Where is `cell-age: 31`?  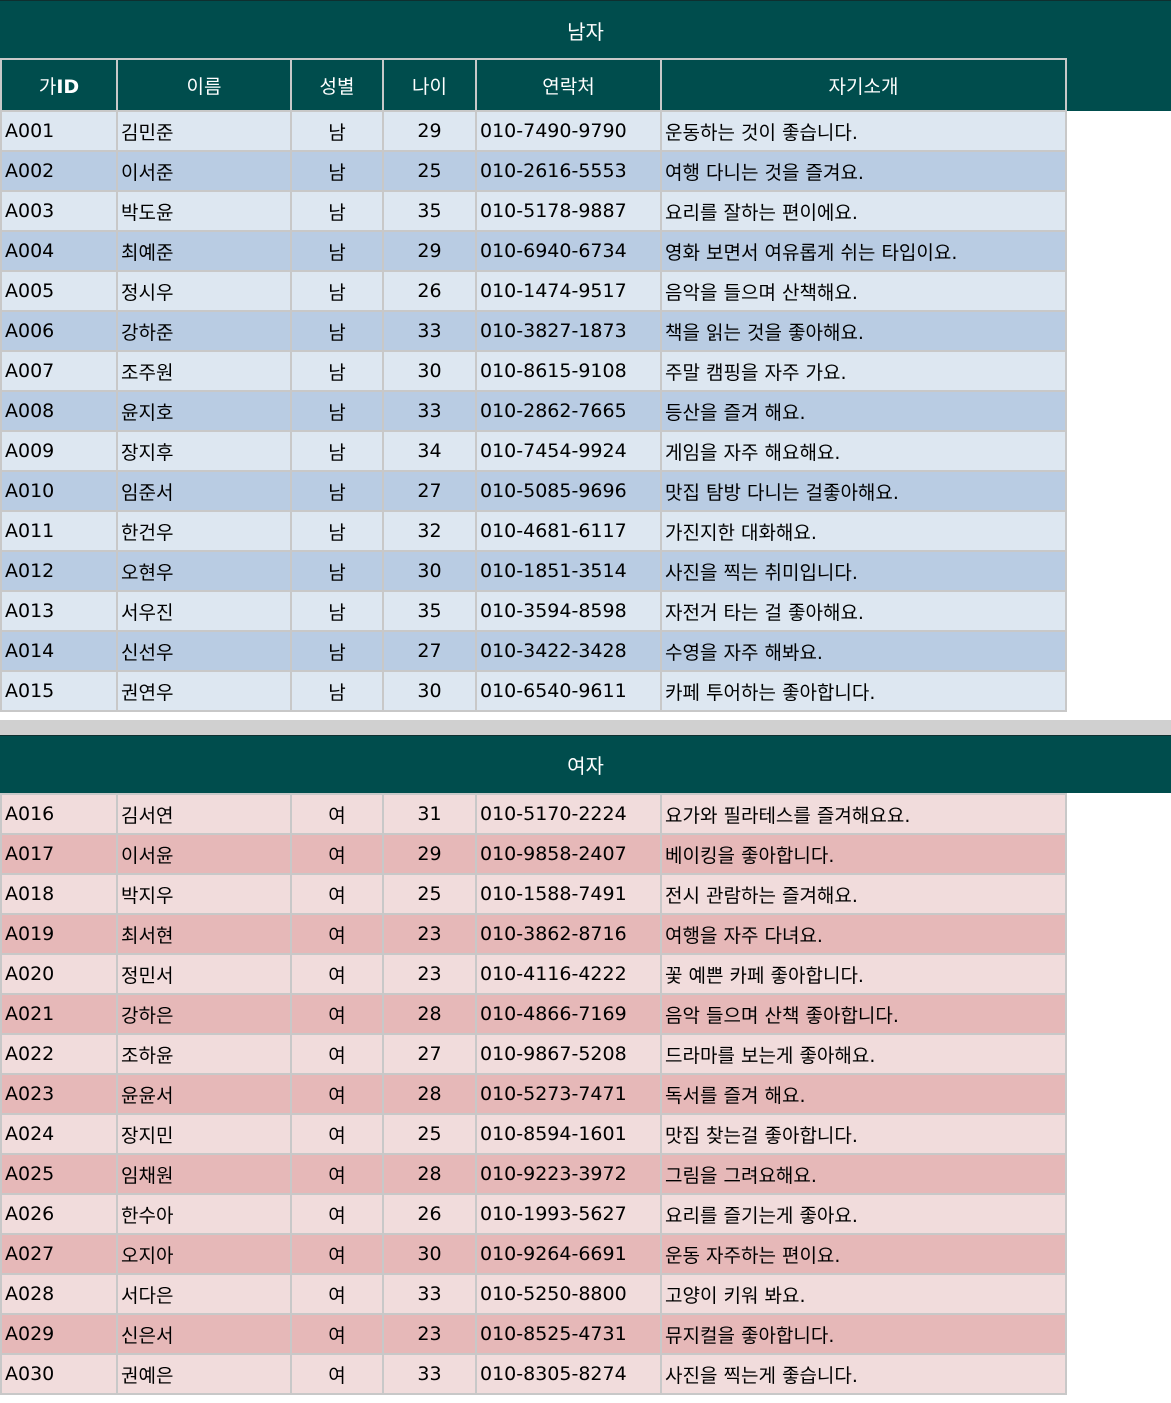
cell-age: 31 is located at coordinates (429, 814).